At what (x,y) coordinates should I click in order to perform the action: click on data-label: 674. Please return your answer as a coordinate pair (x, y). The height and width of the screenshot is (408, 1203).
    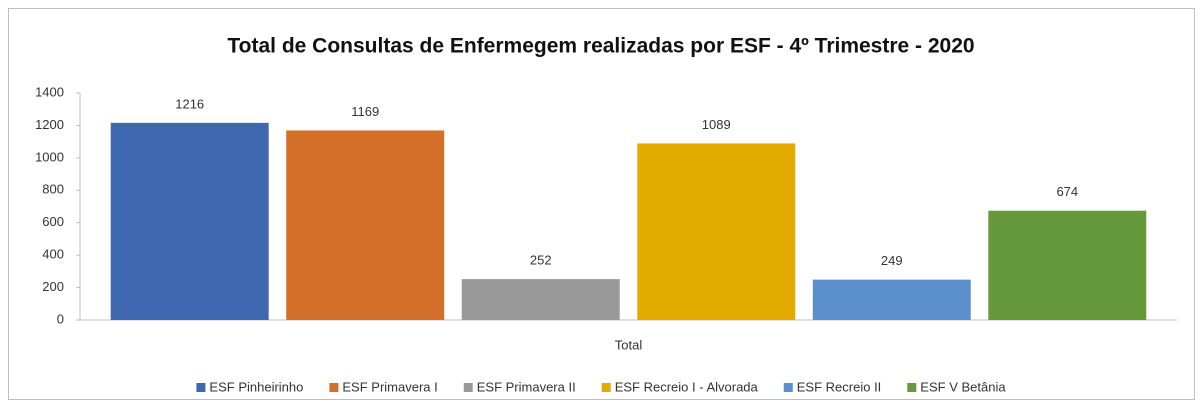
    Looking at the image, I should click on (1067, 191).